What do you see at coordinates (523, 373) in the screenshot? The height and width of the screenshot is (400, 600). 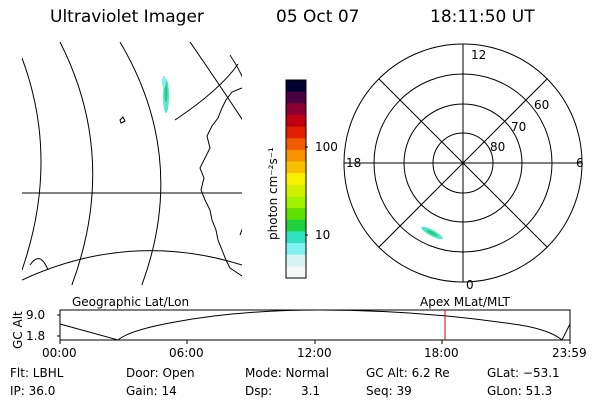 I see `glat-info: GLat: −53.1` at bounding box center [523, 373].